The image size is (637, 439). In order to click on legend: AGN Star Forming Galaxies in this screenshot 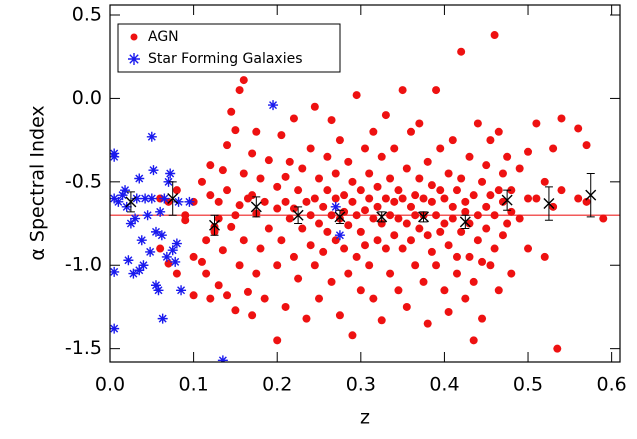, I will do `click(215, 48)`.